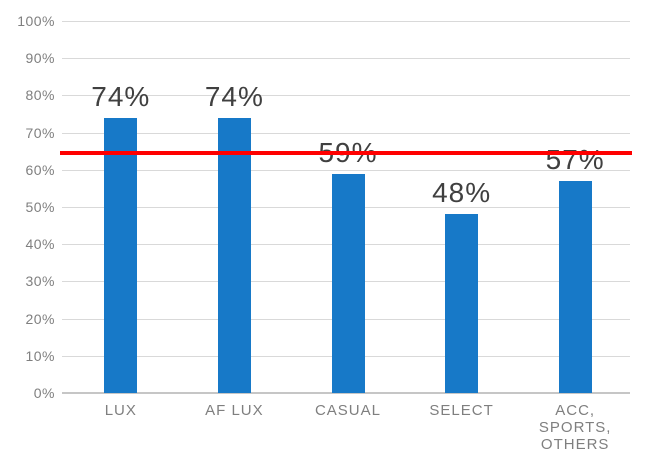 Image resolution: width=650 pixels, height=456 pixels. I want to click on y-tick-label: 0%, so click(44, 393).